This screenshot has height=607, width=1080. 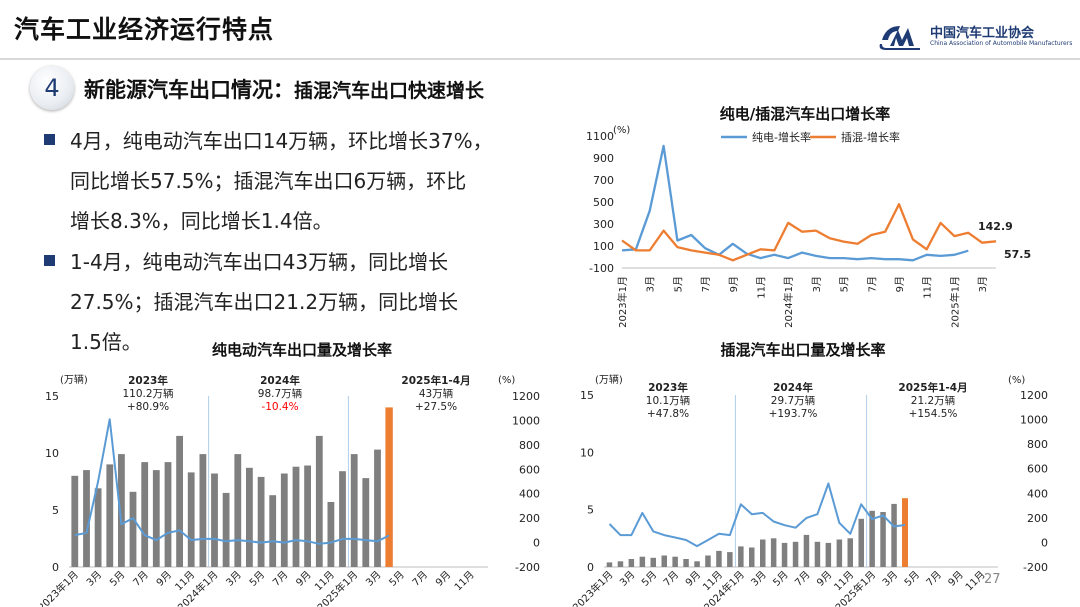 What do you see at coordinates (529, 518) in the screenshot?
I see `y2-tick-label: 200` at bounding box center [529, 518].